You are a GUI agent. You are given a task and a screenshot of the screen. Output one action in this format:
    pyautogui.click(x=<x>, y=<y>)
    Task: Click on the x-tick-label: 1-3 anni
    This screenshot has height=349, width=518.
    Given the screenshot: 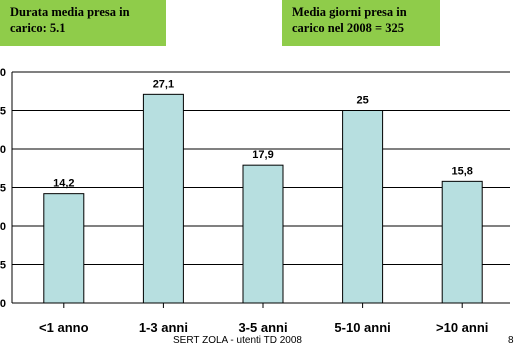 What is the action you would take?
    pyautogui.click(x=163, y=327)
    